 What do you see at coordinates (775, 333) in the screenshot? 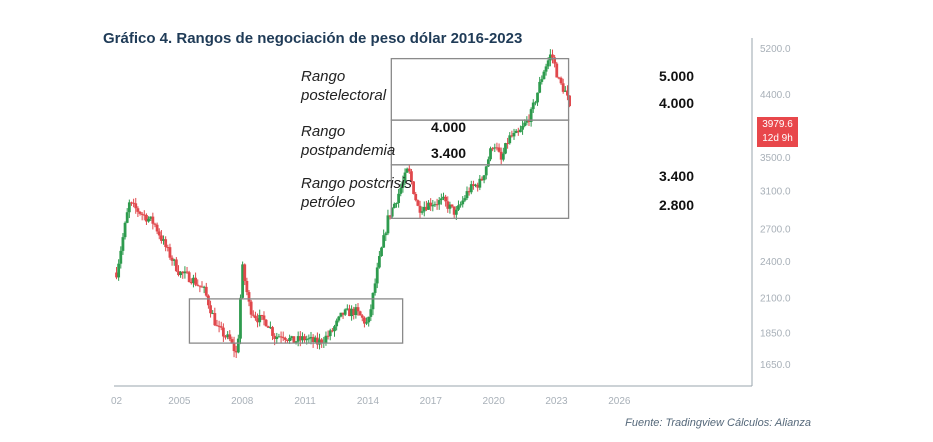
I see `y-tick-label: 1850.0` at bounding box center [775, 333].